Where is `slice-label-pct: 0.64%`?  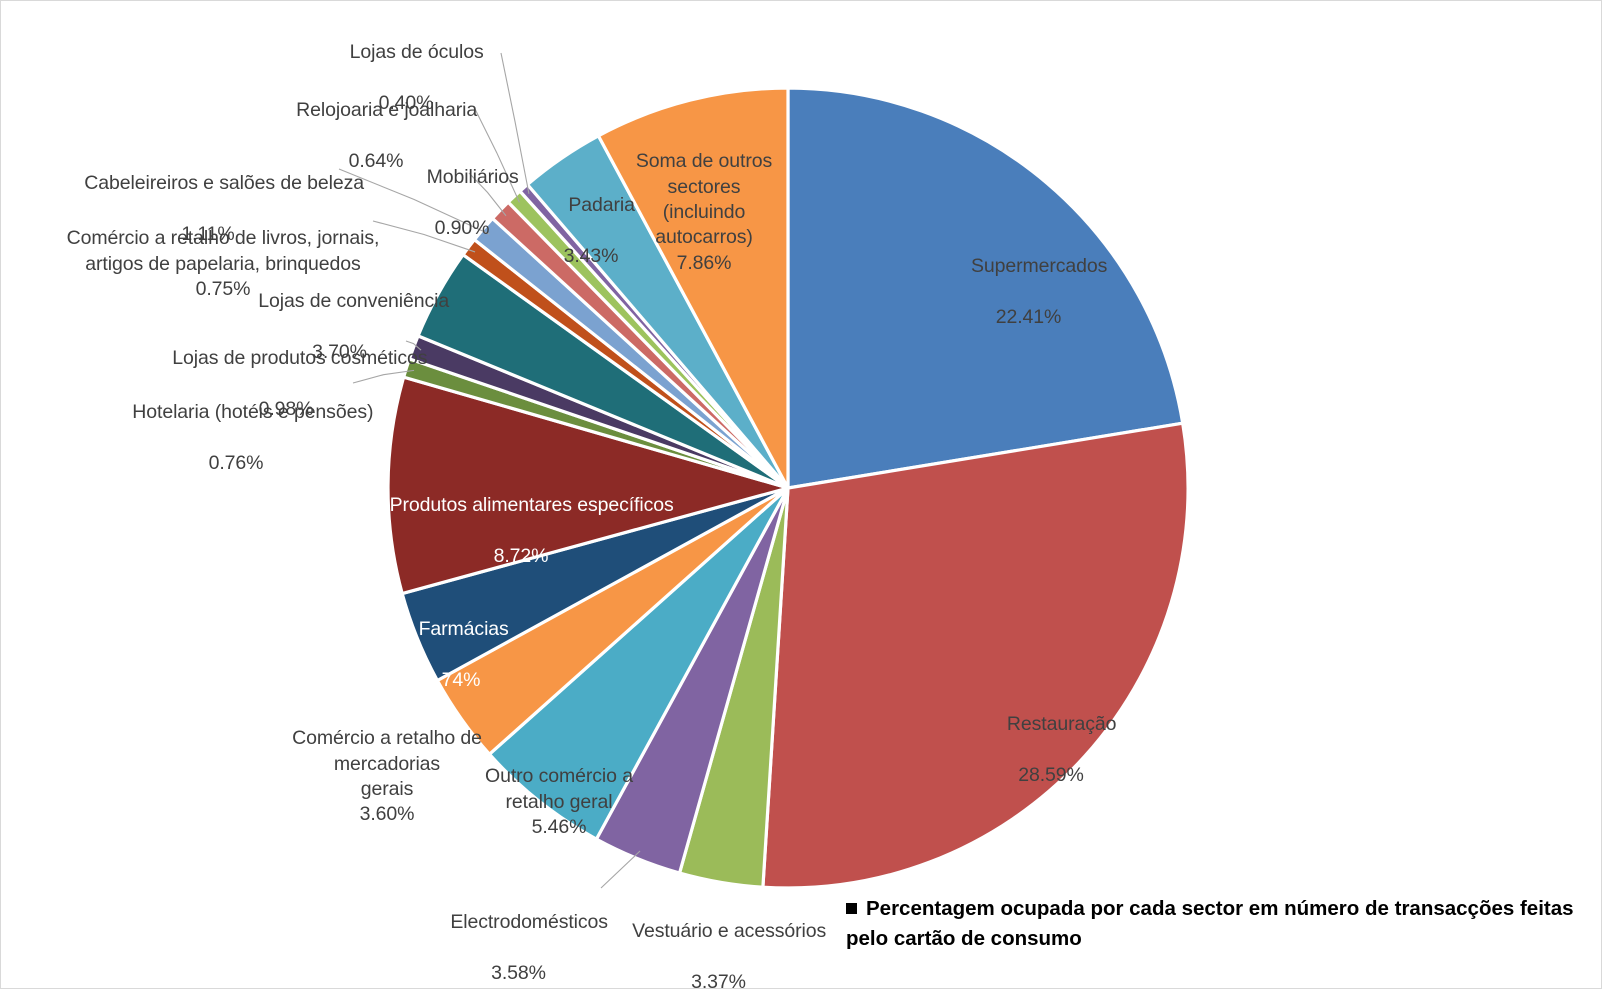
slice-label-pct: 0.64% is located at coordinates (376, 161).